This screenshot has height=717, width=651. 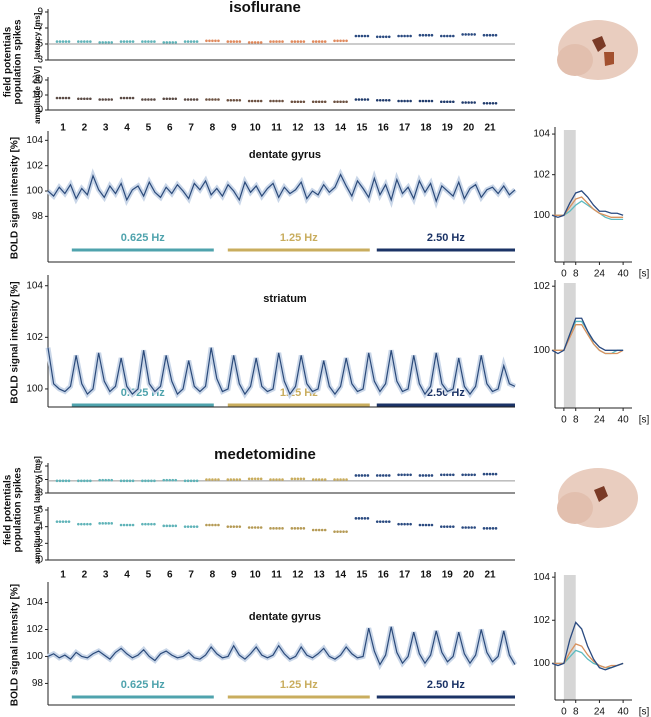 I want to click on y-tick-label: 9, so click(x=40, y=12).